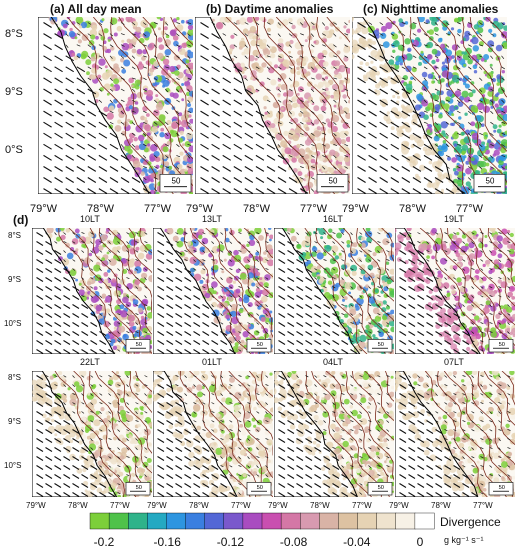 This screenshot has width=521, height=550. Describe the element at coordinates (146, 450) in the screenshot. I see `panel-d-22lt-shade` at that location.